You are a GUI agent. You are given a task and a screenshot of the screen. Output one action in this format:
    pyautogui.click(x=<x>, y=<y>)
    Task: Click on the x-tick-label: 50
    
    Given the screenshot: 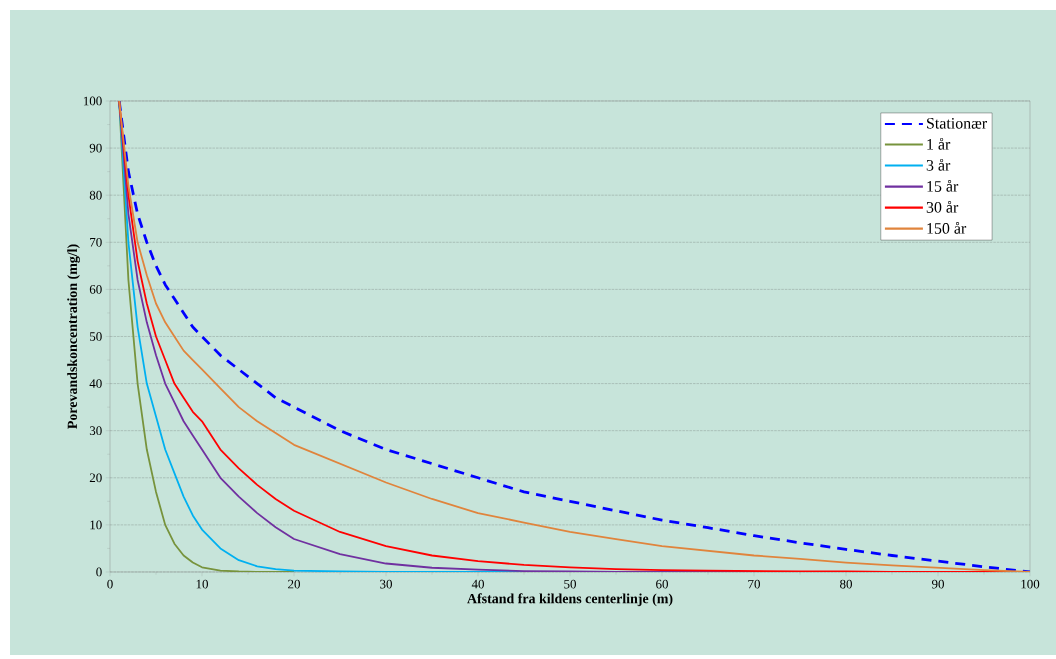 What is the action you would take?
    pyautogui.click(x=570, y=584)
    